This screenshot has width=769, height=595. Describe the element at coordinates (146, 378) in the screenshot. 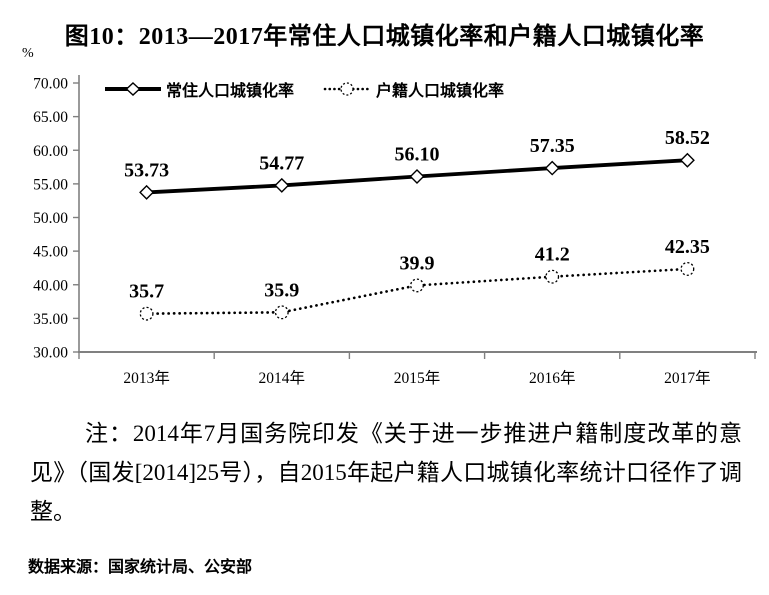

I see `x-tick-label: 2013年` at that location.